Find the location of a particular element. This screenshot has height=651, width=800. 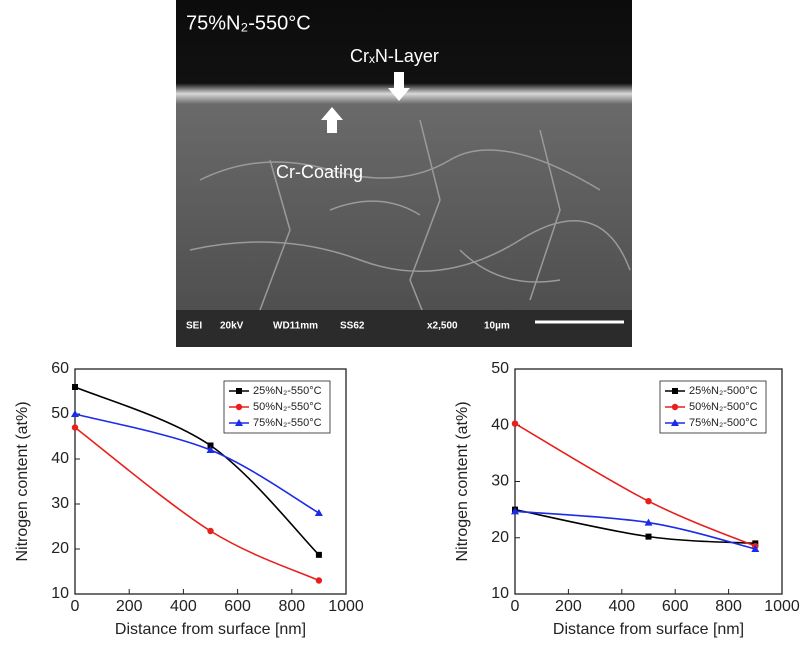

legend-label: 50%N₂-550°C is located at coordinates (287, 407).